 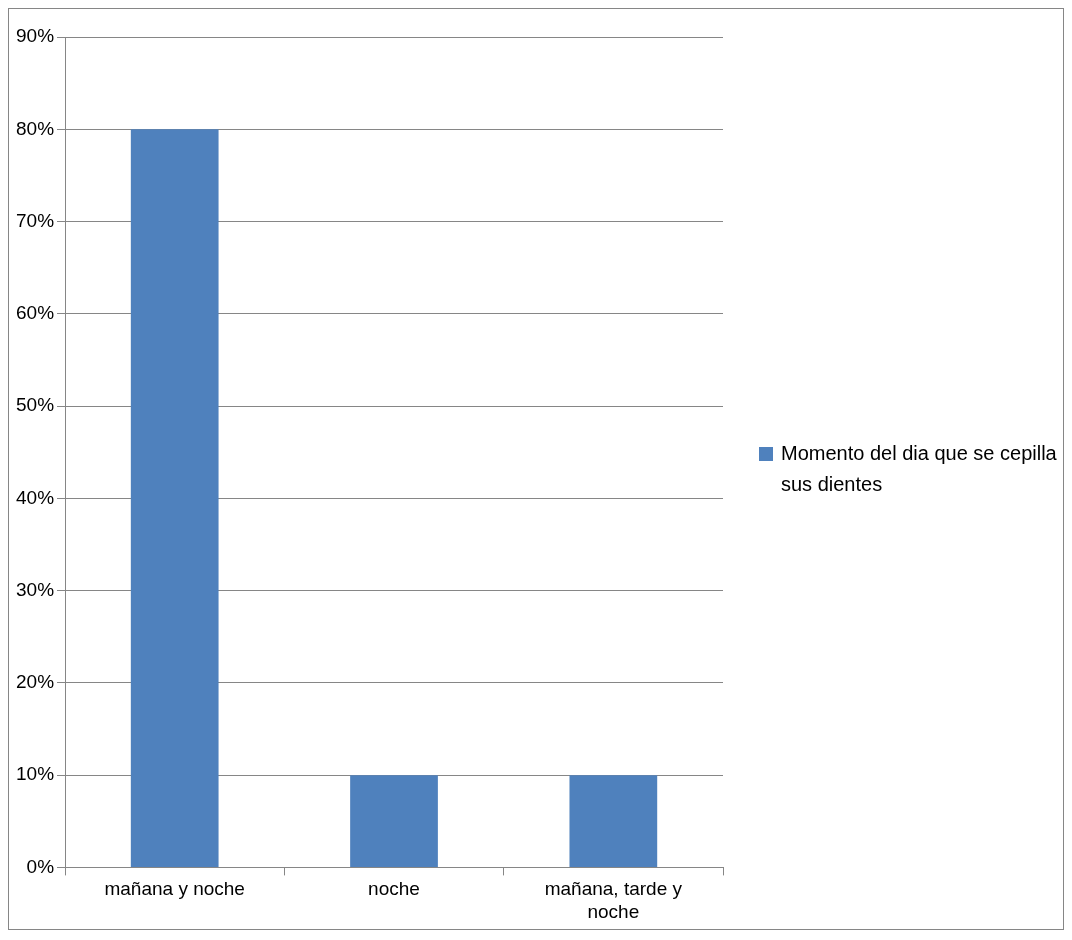 What do you see at coordinates (35, 128) in the screenshot?
I see `y-tick-label: 80%` at bounding box center [35, 128].